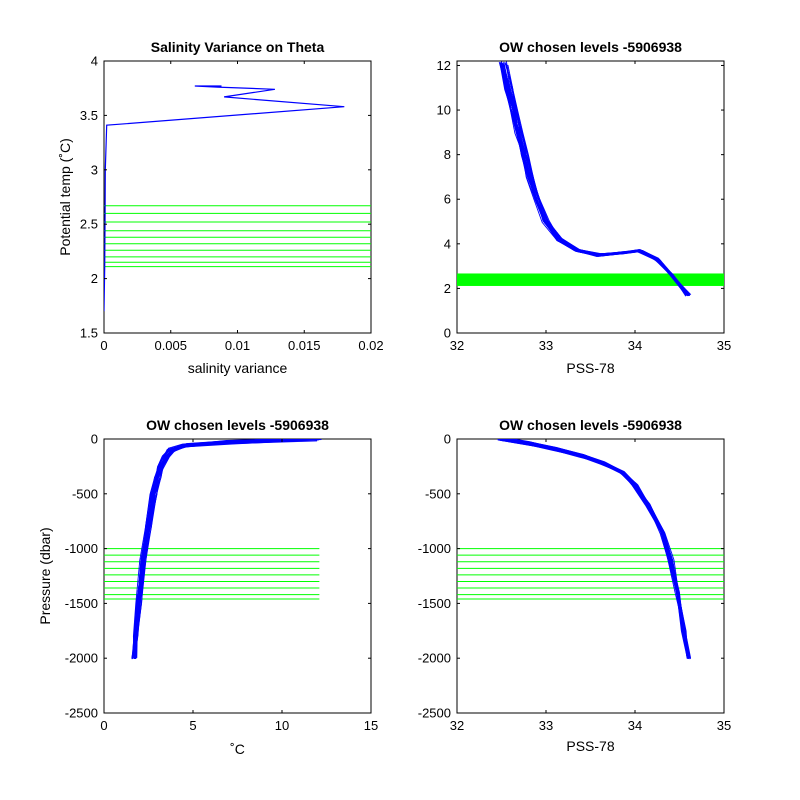 The width and height of the screenshot is (800, 800). Describe the element at coordinates (370, 345) in the screenshot. I see `x-tick-label: 0.02` at that location.